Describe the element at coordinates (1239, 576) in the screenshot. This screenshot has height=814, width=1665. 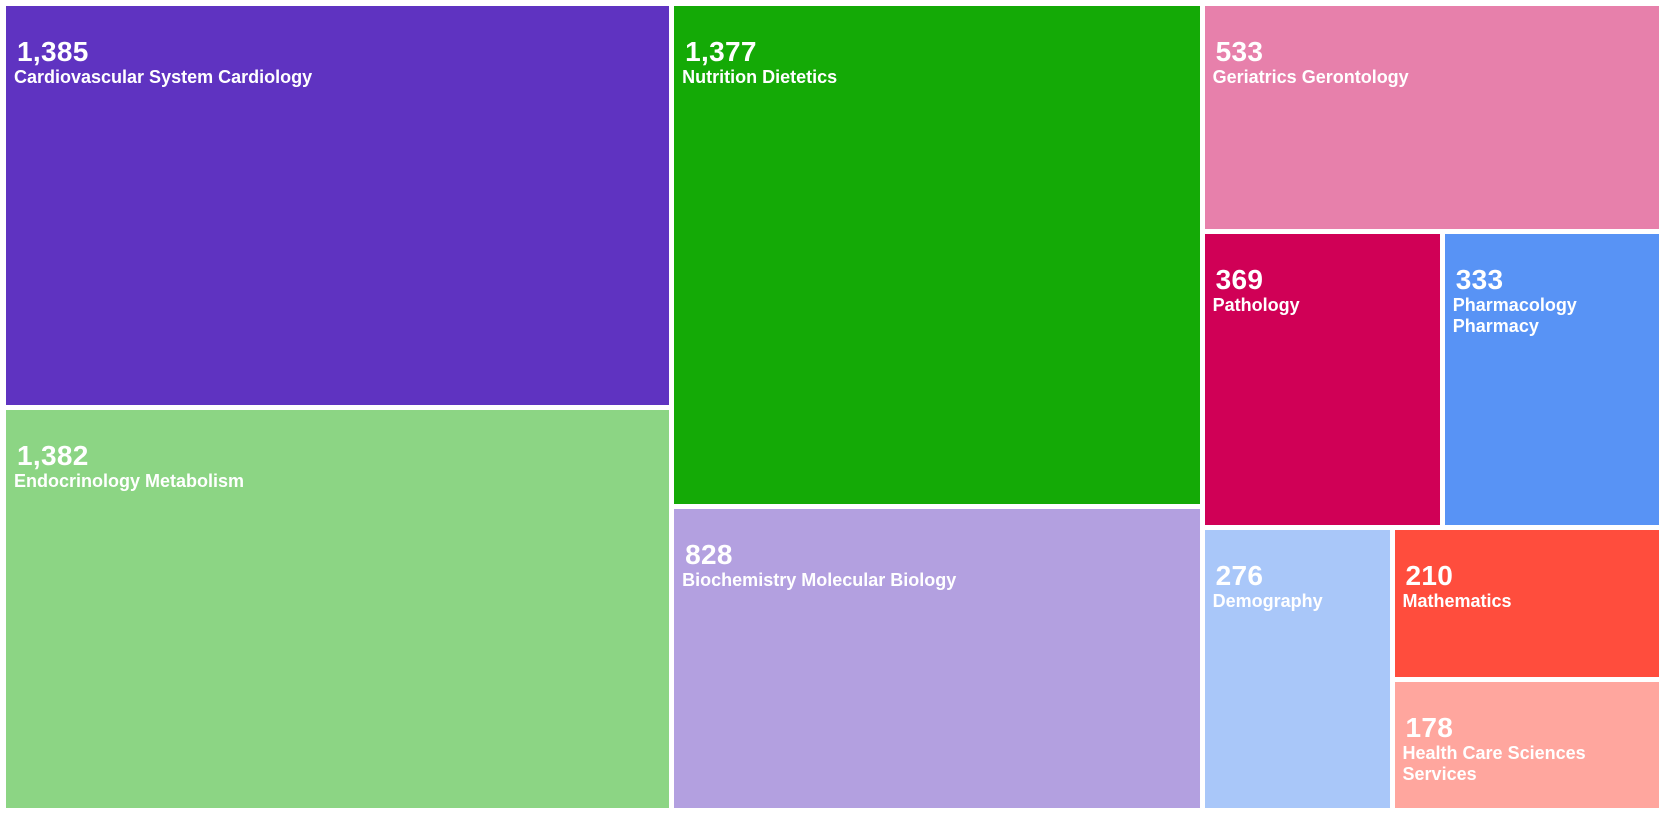
I see `tile-value: 276` at that location.